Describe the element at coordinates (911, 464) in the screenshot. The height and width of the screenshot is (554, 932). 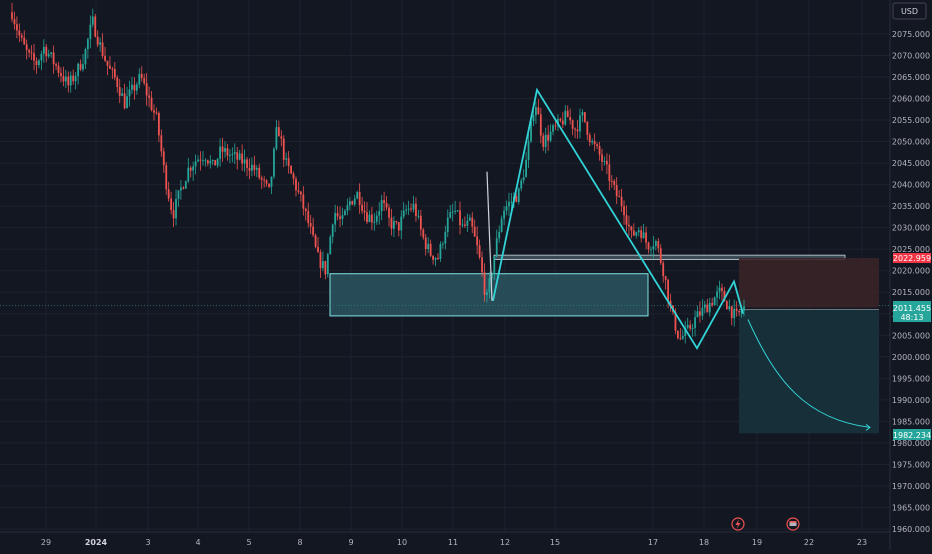
I see `price-tick-label: 1975.000` at that location.